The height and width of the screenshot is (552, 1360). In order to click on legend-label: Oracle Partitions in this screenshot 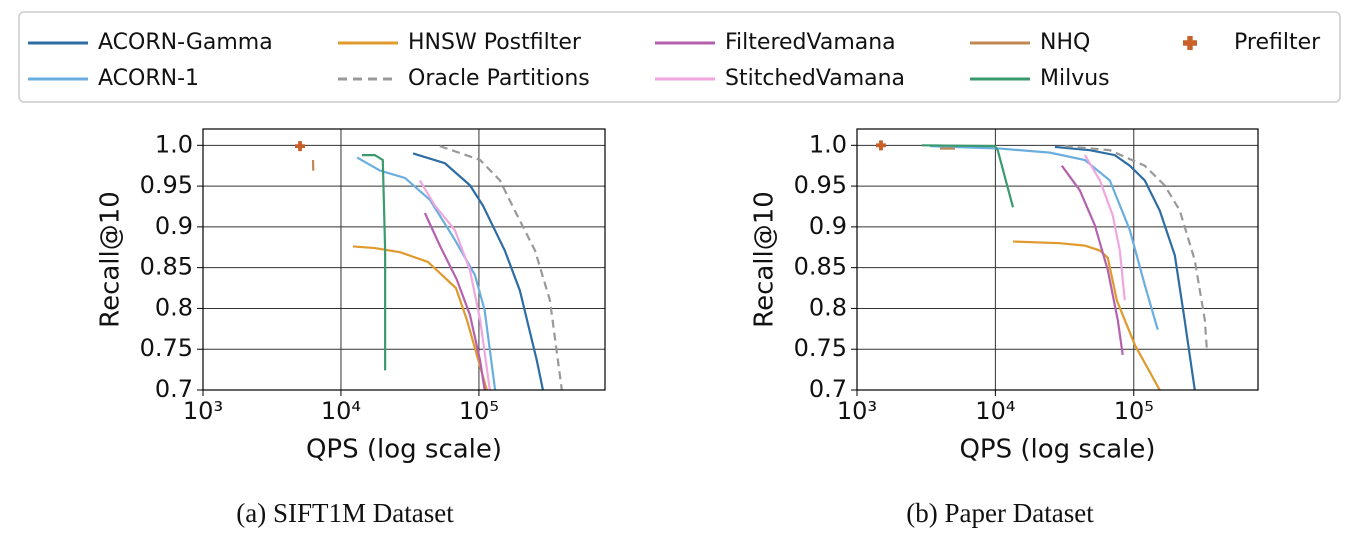, I will do `click(499, 78)`.